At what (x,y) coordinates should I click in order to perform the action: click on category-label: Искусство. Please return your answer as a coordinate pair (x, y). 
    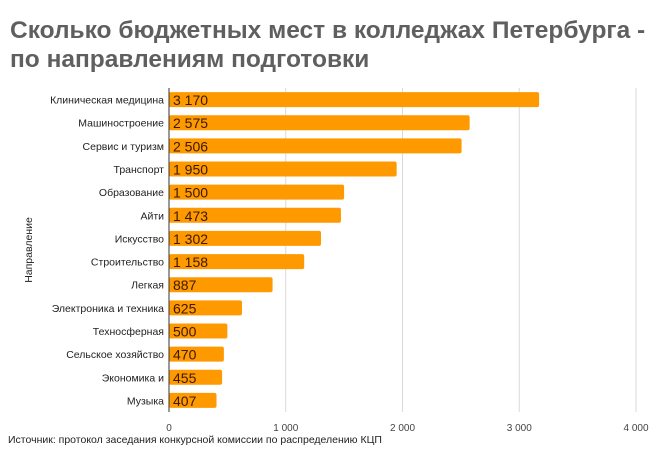
    Looking at the image, I should click on (139, 239).